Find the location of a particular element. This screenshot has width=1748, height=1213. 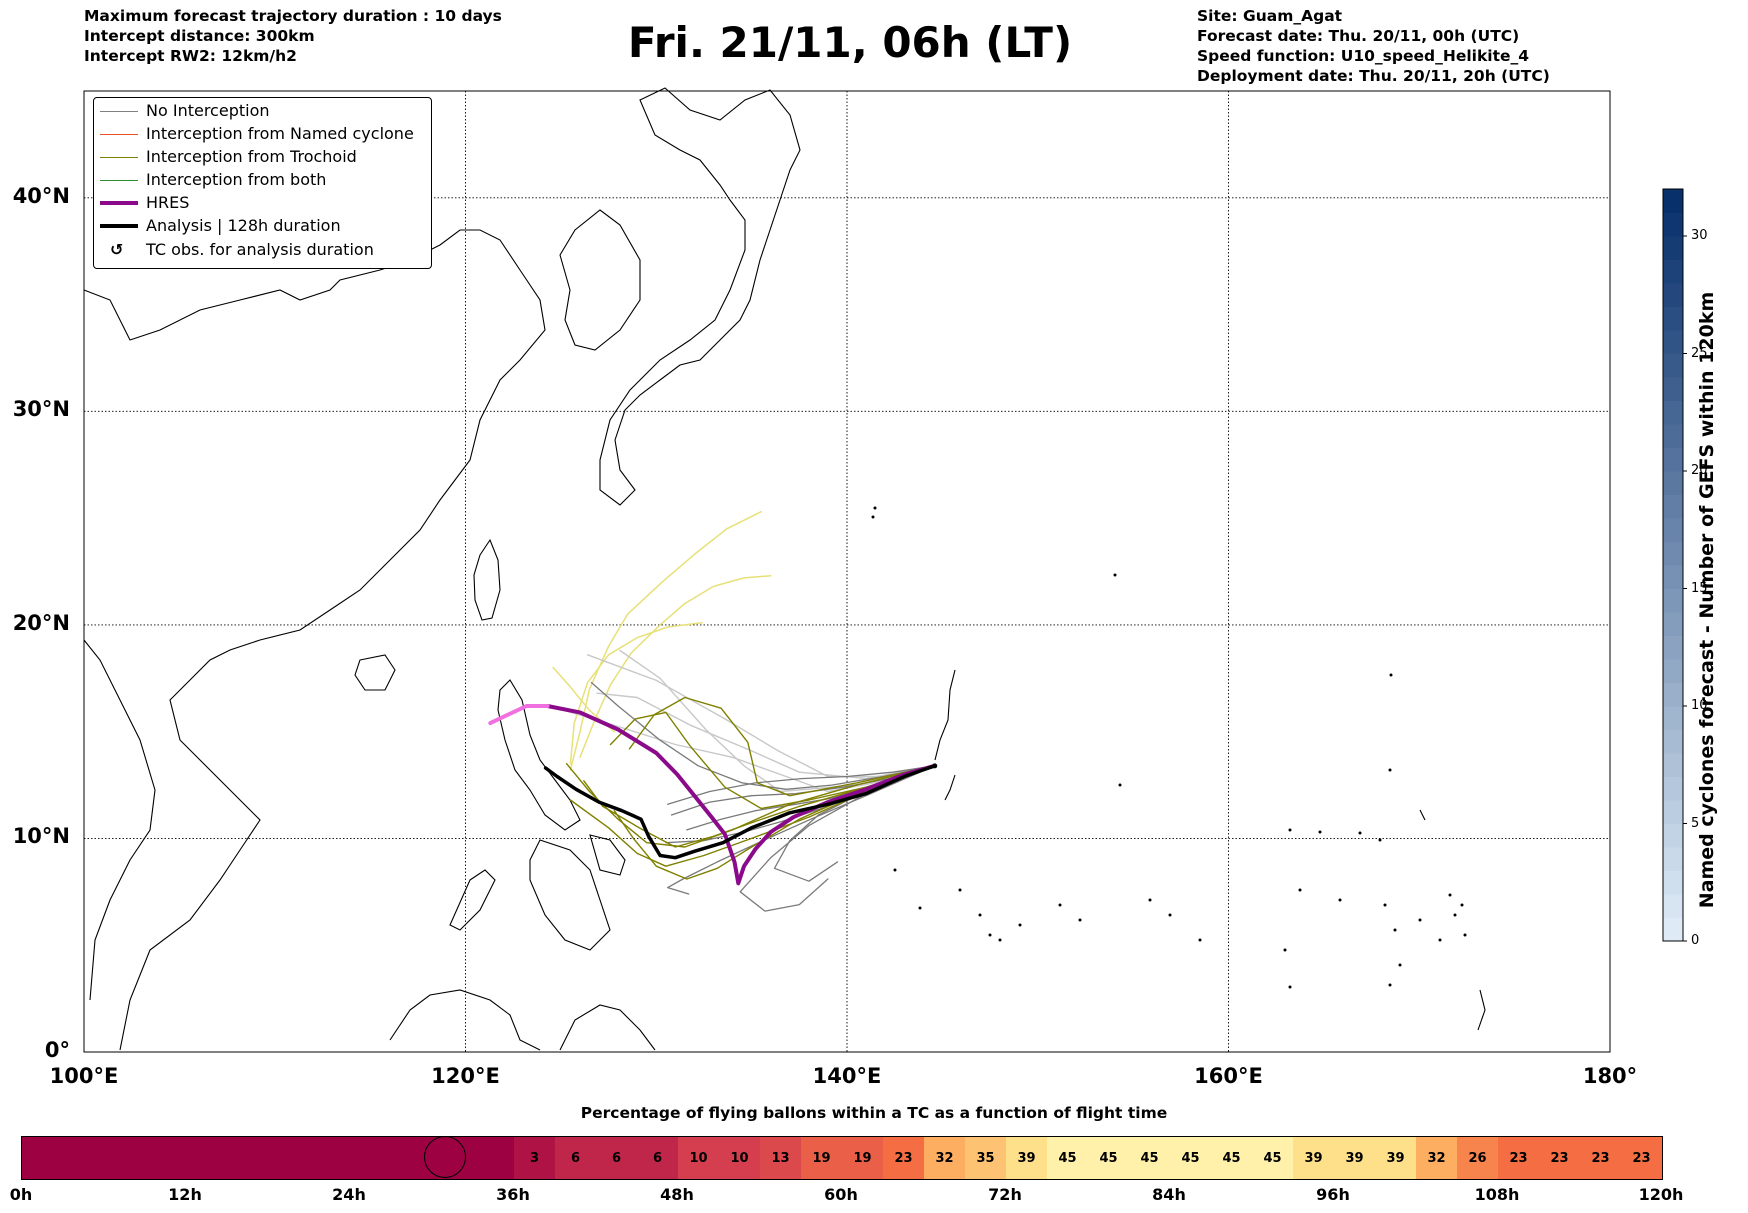

flight-time-tick-label: 48h is located at coordinates (677, 1194).